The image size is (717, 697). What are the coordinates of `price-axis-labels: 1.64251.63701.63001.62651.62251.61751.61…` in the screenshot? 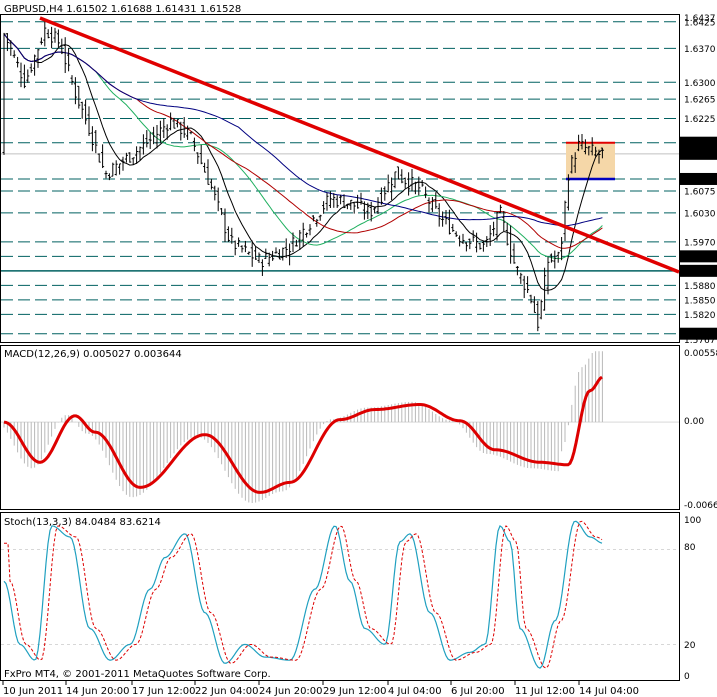 It's located at (698, 179).